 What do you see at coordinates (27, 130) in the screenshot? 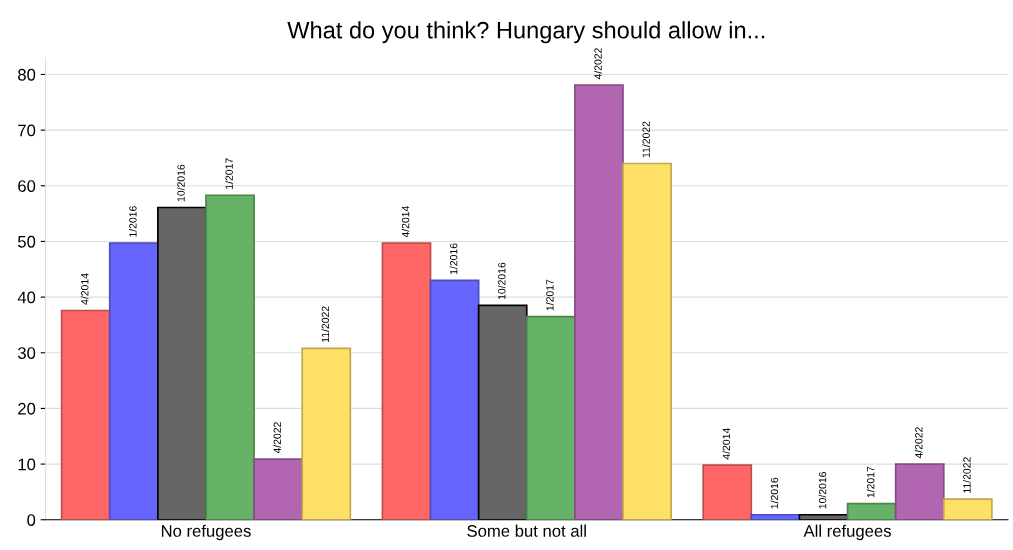
I see `y-tick-label: 70` at bounding box center [27, 130].